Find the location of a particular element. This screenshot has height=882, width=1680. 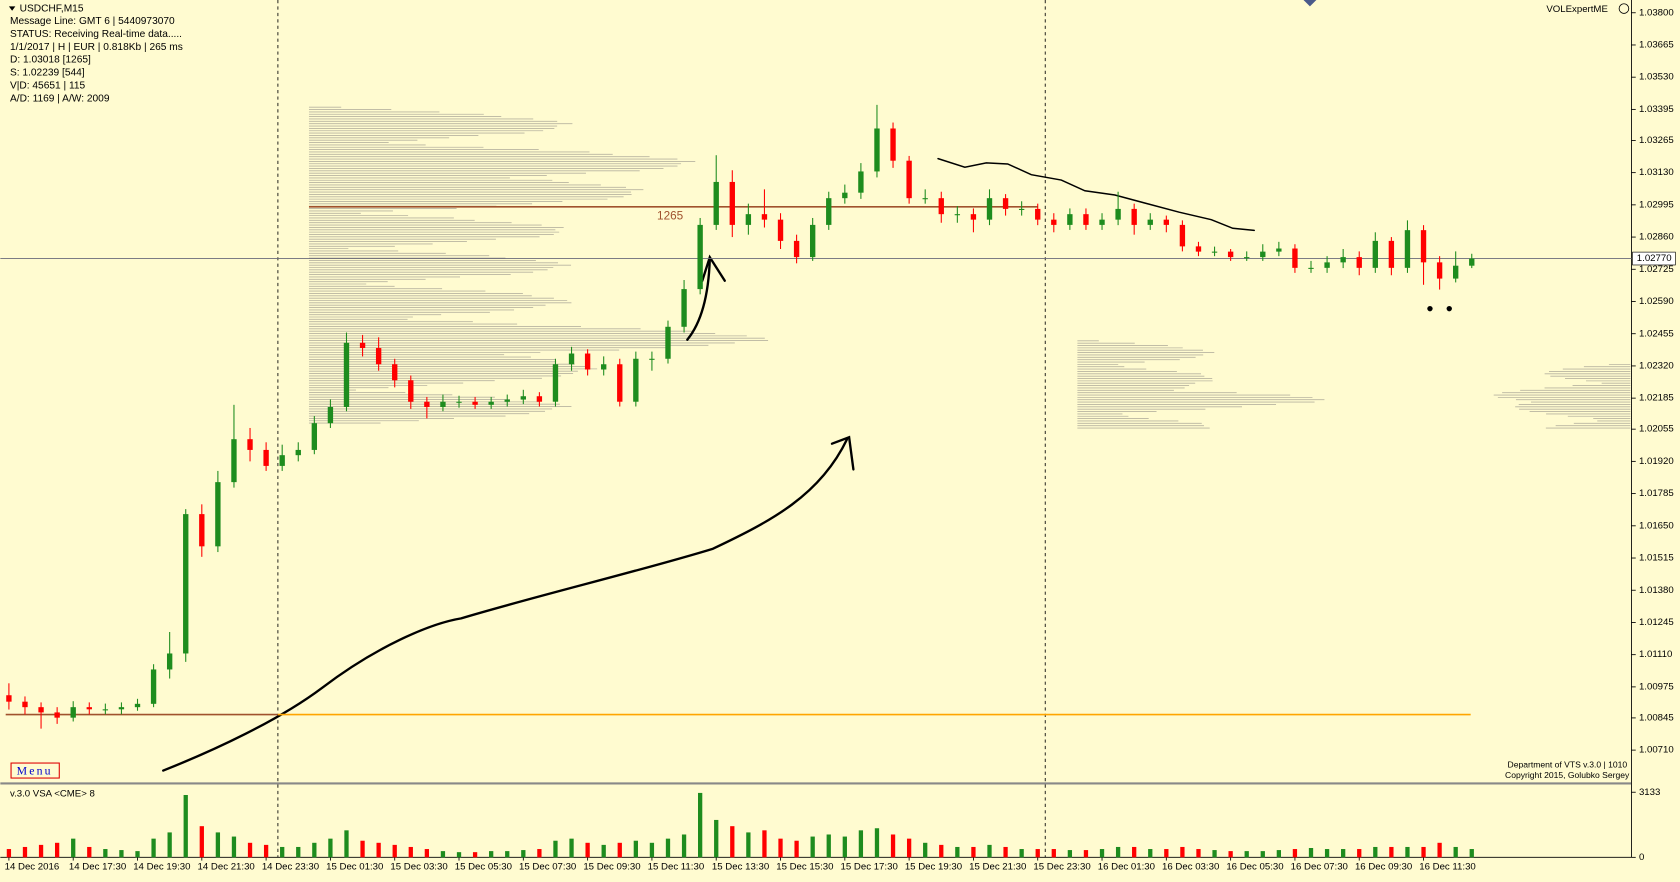

menu-box is located at coordinates (35, 770).